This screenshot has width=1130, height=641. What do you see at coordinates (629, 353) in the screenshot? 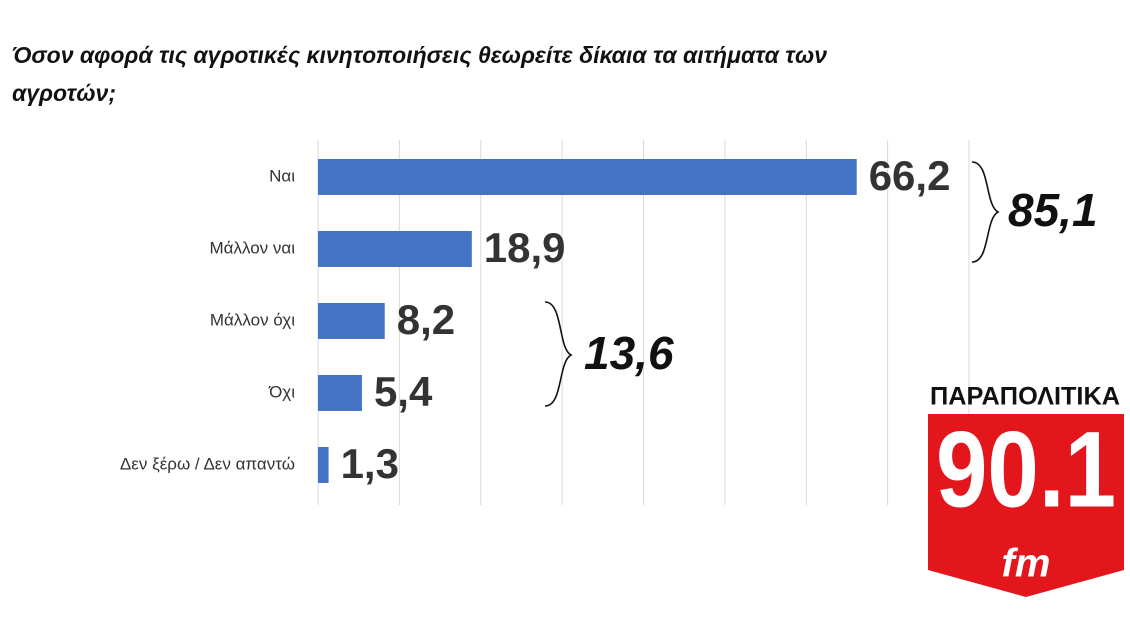
I see `group-total: 13,6` at bounding box center [629, 353].